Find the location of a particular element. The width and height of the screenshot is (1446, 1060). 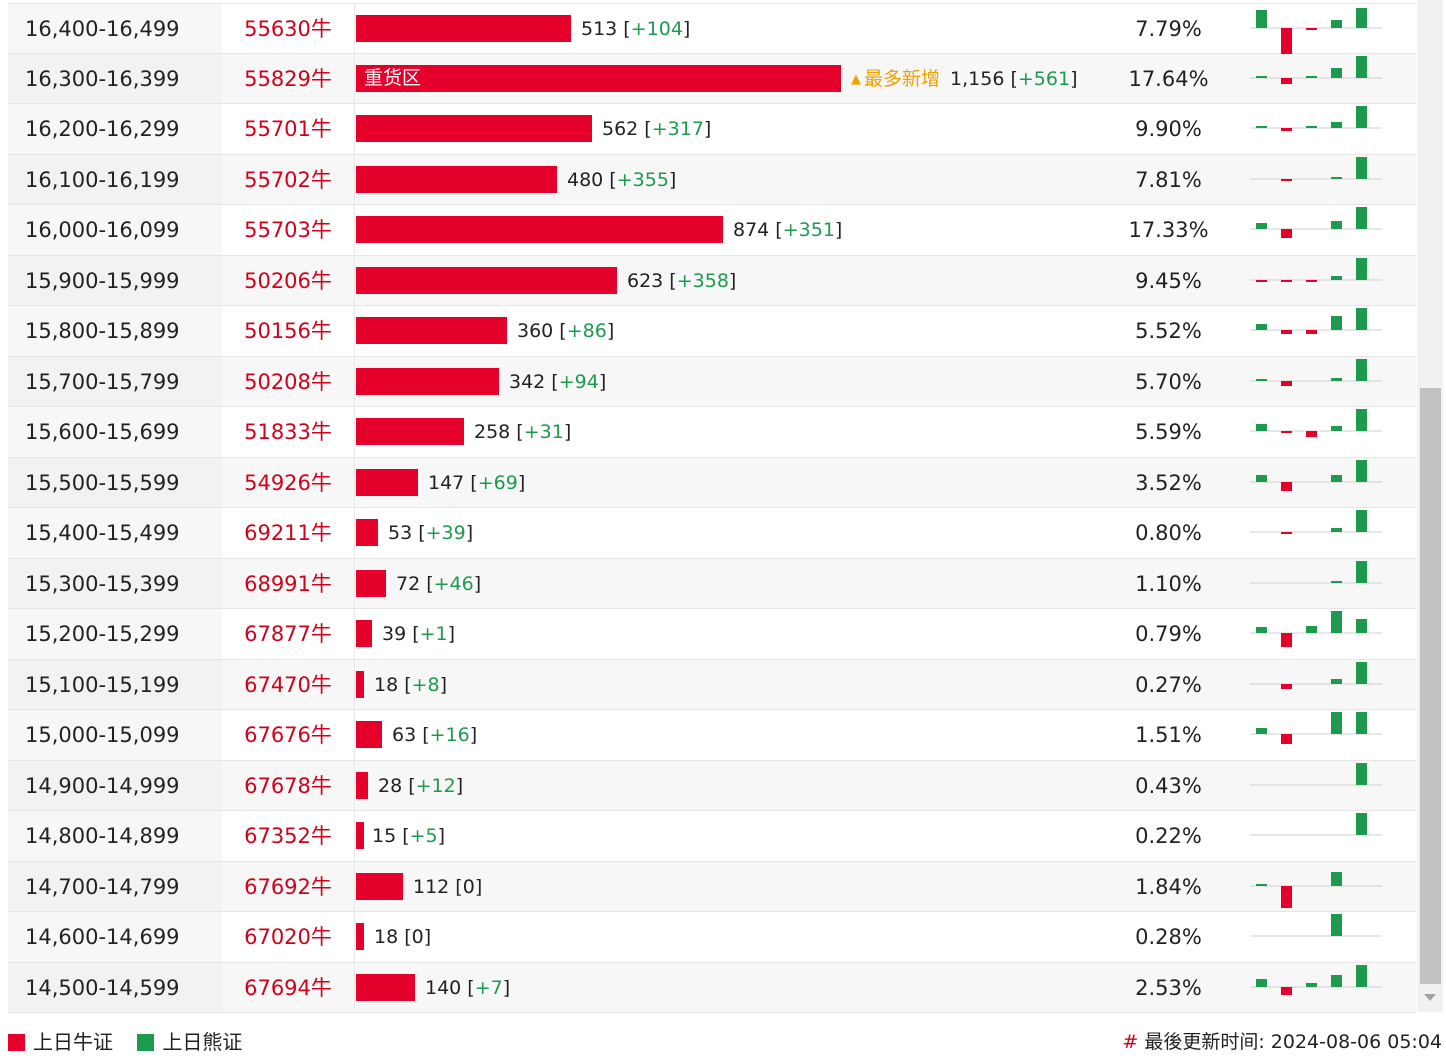

warrant-code-link: 54926牛 is located at coordinates (288, 482).